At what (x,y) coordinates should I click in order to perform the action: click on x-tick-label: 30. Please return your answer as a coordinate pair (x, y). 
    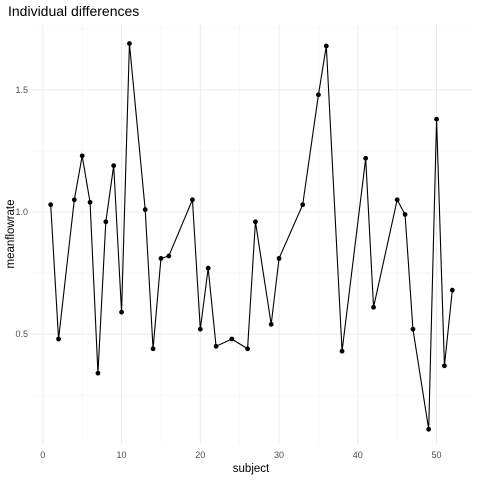
    Looking at the image, I should click on (279, 455).